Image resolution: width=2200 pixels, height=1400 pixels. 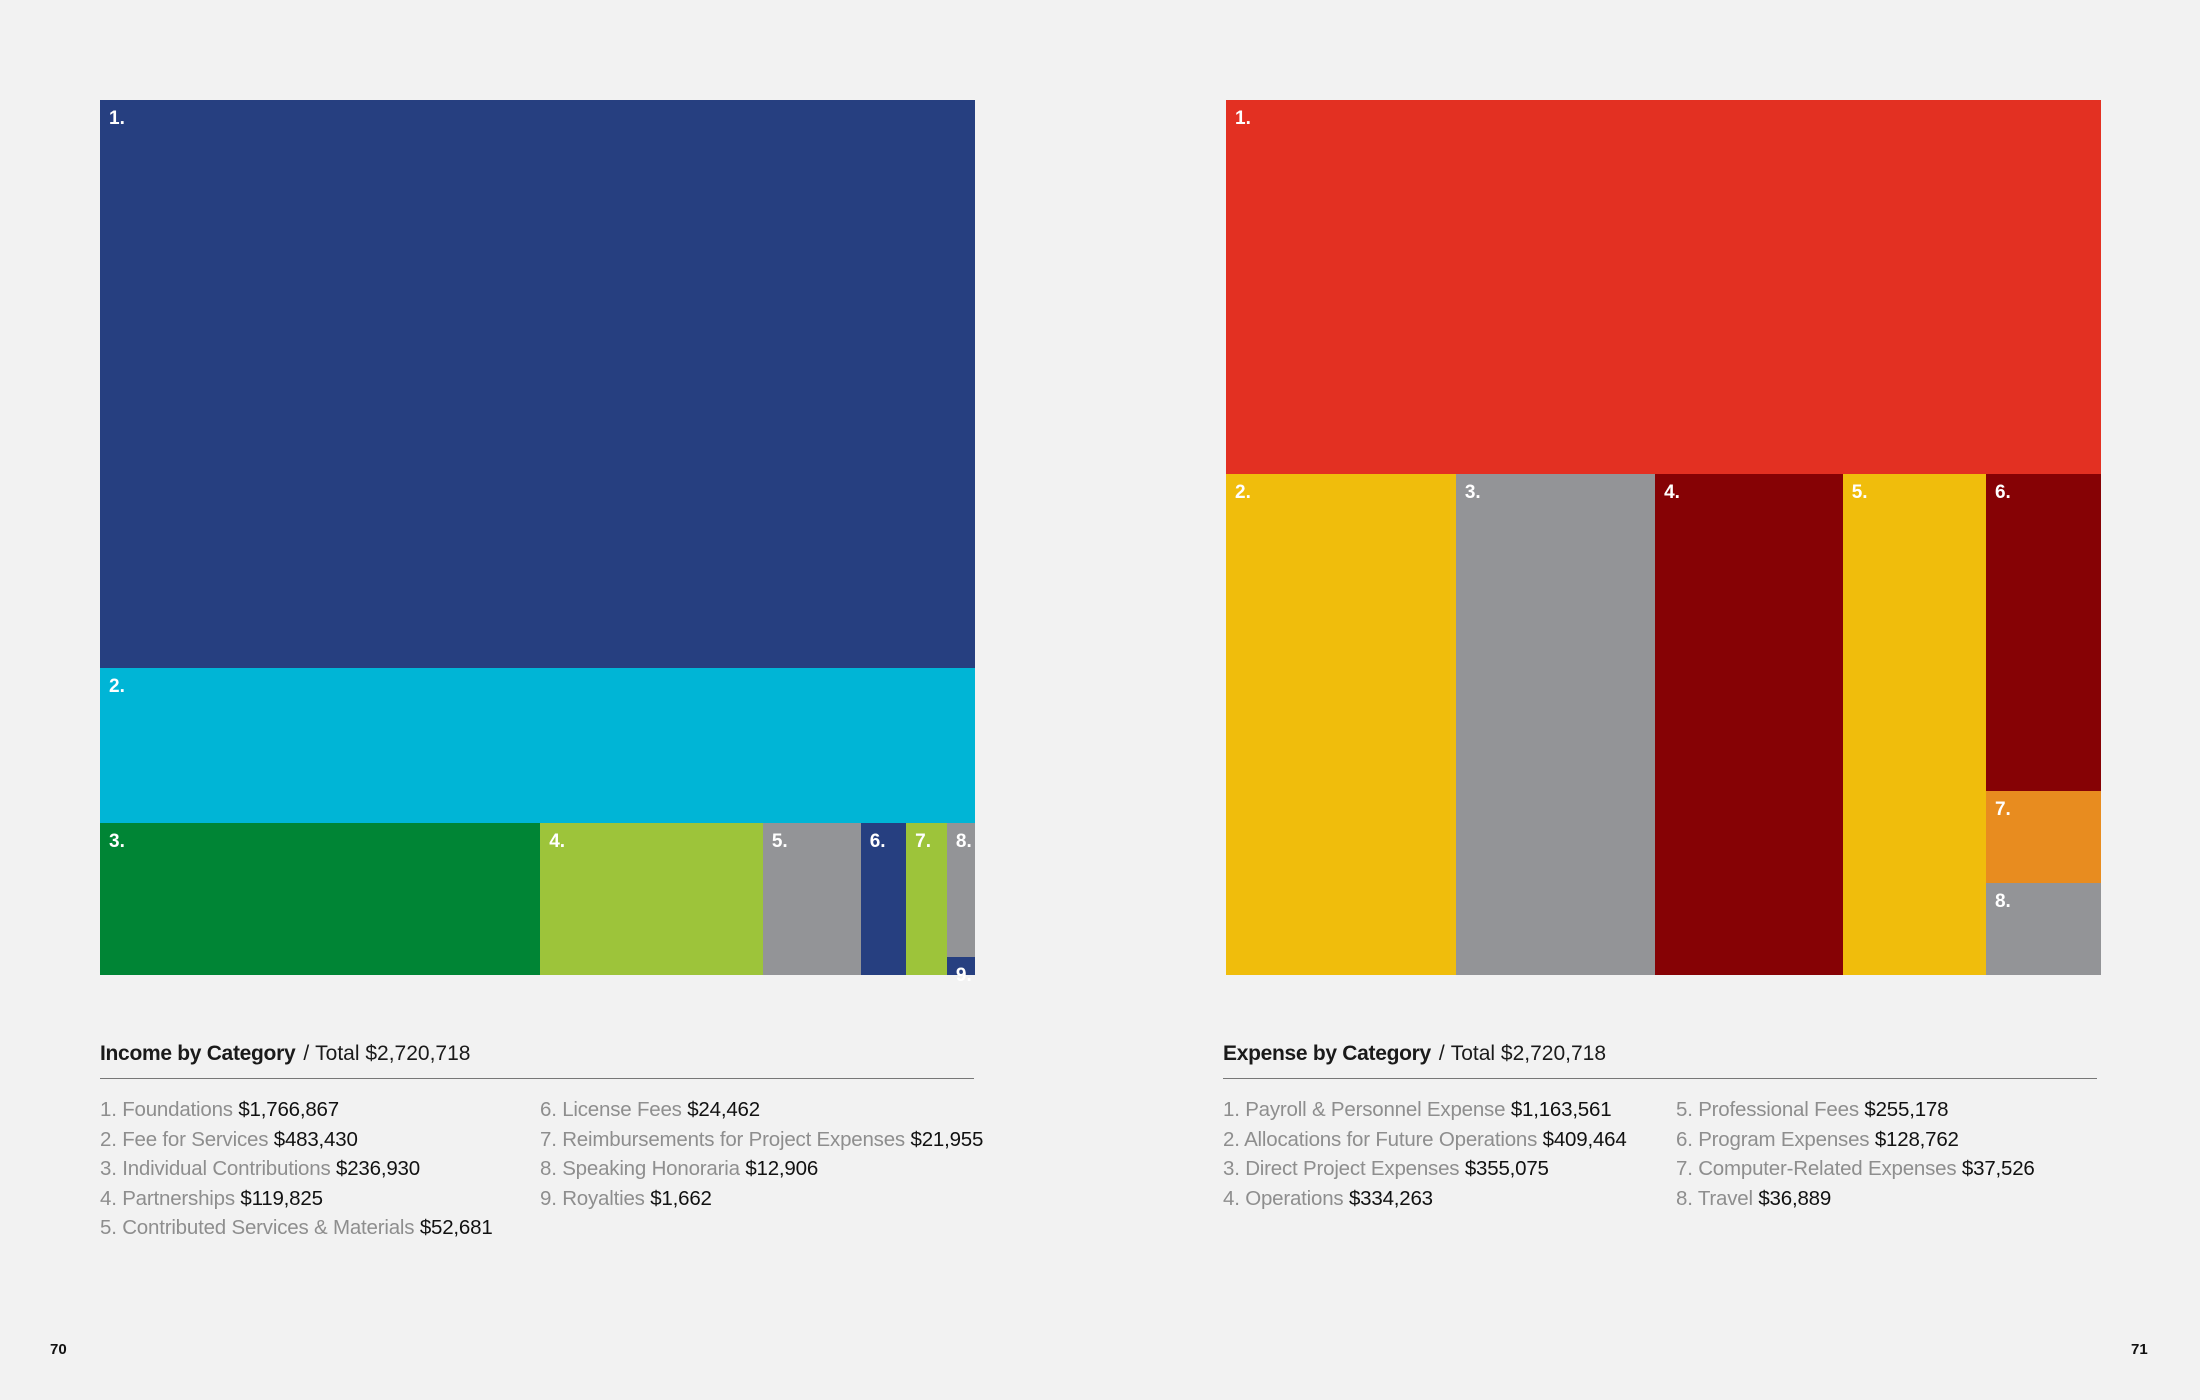 What do you see at coordinates (393, 1053) in the screenshot?
I see `income-total: Total $2,720,718` at bounding box center [393, 1053].